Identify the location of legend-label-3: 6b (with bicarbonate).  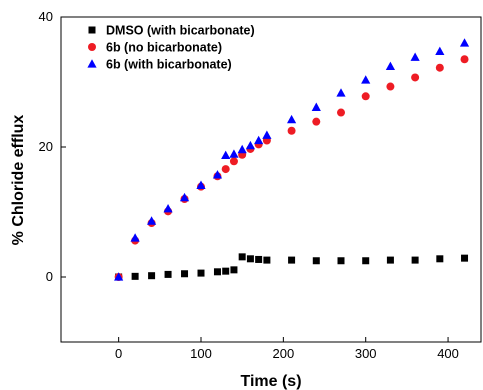
(169, 65).